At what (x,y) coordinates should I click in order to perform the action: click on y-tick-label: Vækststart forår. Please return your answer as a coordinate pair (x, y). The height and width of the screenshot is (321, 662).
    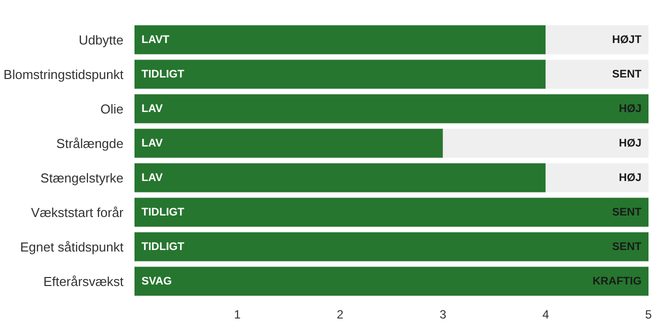
    Looking at the image, I should click on (77, 212).